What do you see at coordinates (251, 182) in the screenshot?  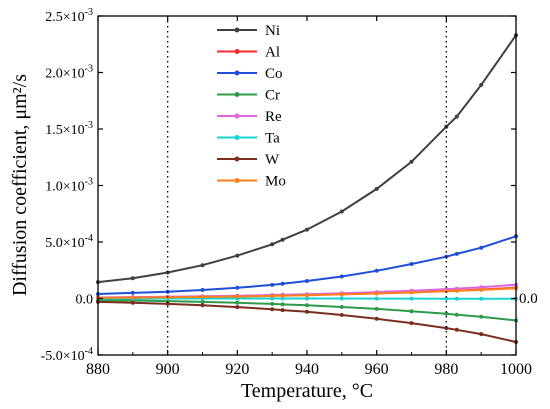 I see `legend-entry-mo: Mo` at bounding box center [251, 182].